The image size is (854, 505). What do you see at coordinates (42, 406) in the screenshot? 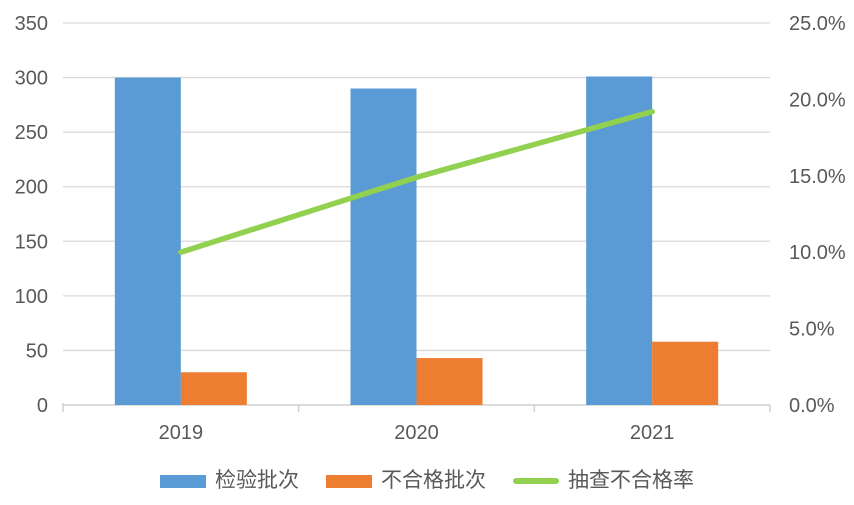
I see `left-axis-tick-label: 0` at bounding box center [42, 406].